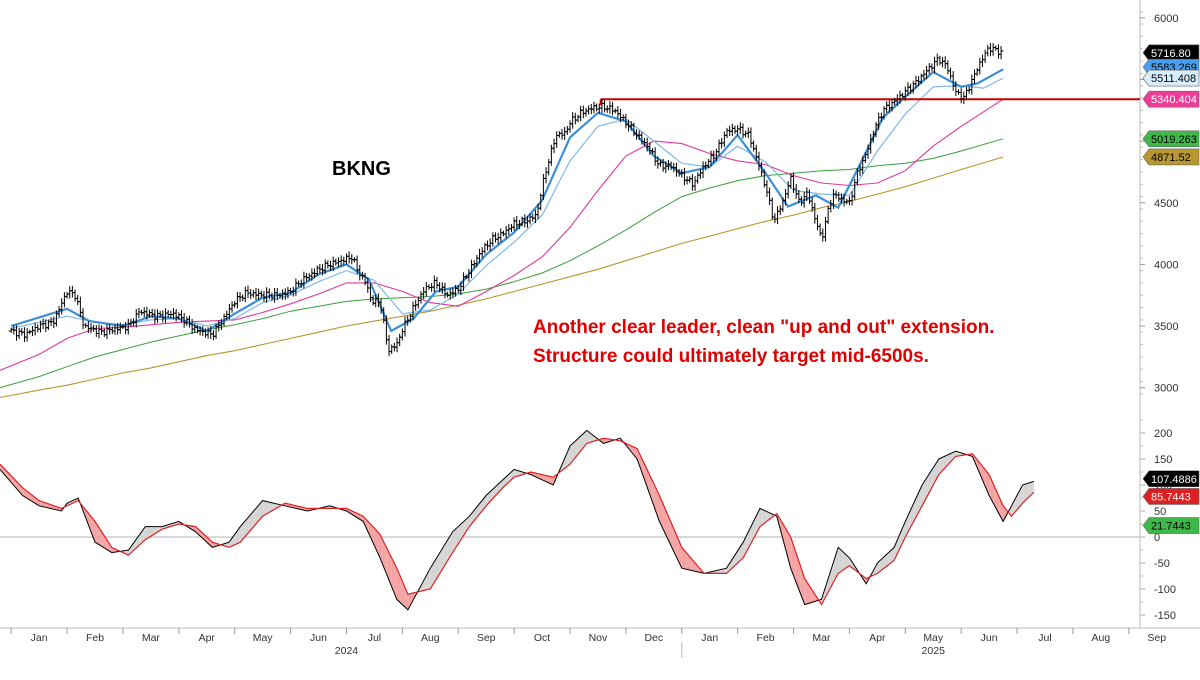 The width and height of the screenshot is (1200, 680). Describe the element at coordinates (207, 638) in the screenshot. I see `month-label: Apr` at that location.